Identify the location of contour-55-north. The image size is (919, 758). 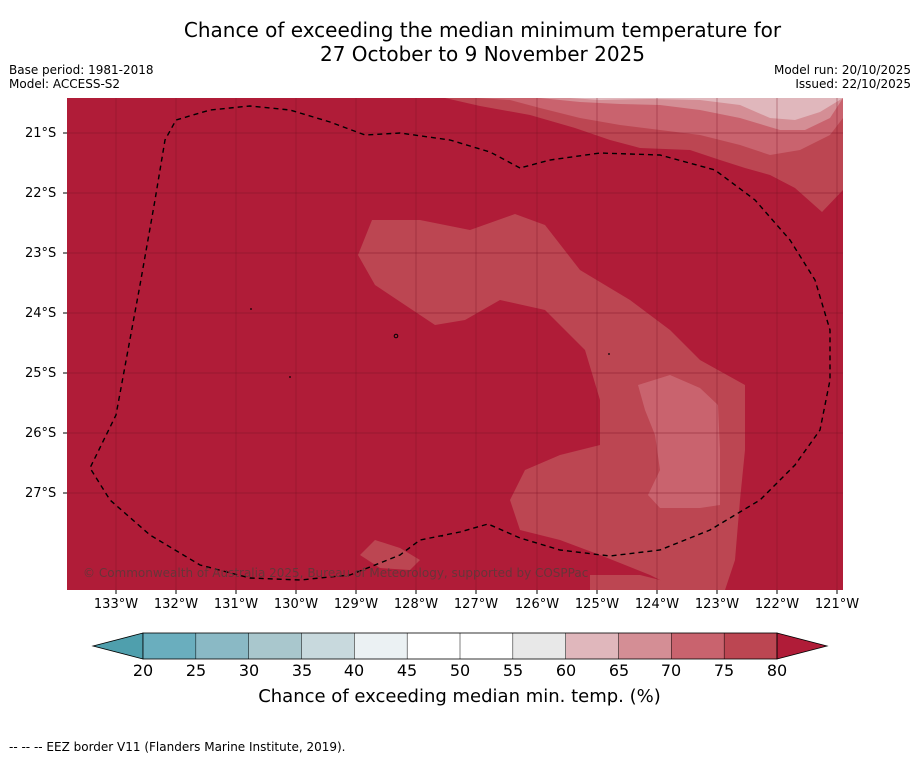
(706, 109).